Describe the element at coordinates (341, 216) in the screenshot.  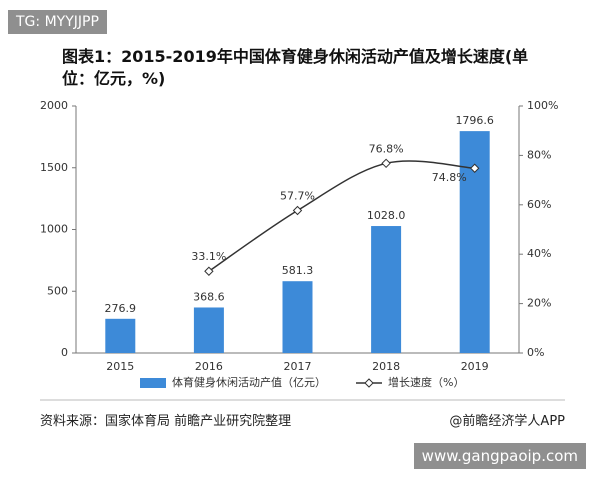
I see `line` at that location.